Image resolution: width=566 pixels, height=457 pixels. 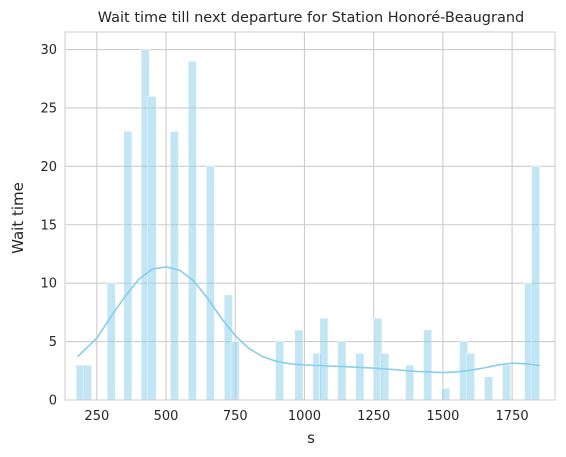 What do you see at coordinates (48, 167) in the screenshot?
I see `y-tick-label: 20` at bounding box center [48, 167].